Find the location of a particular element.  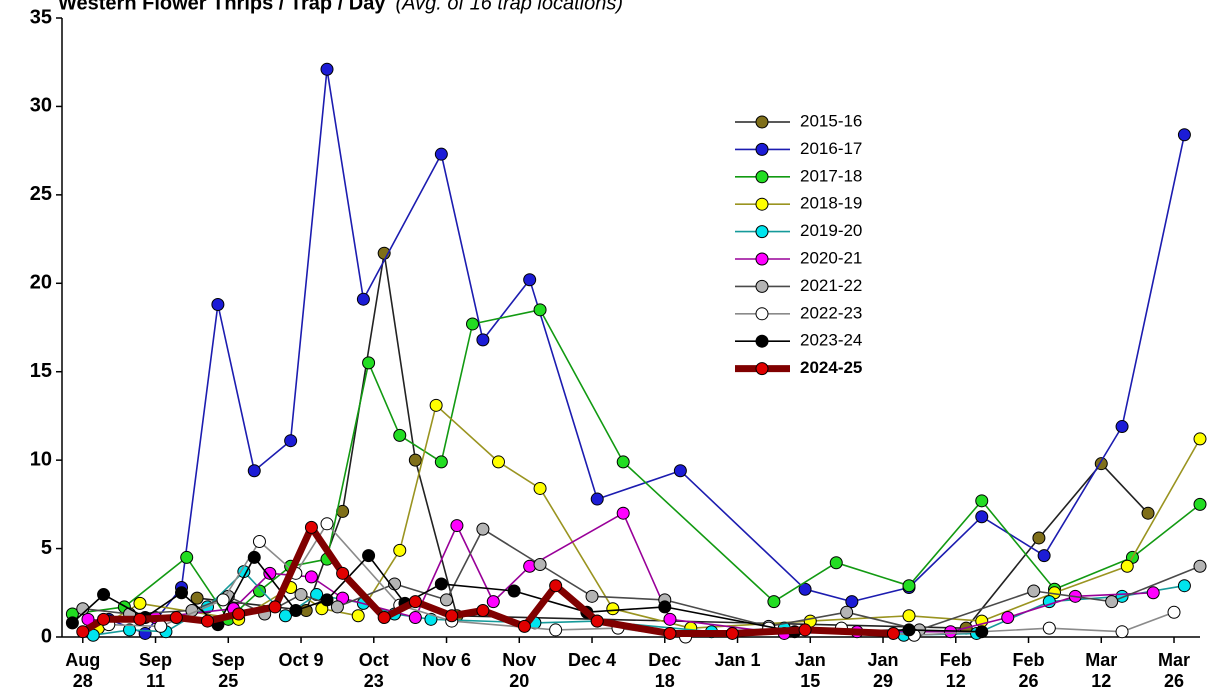

y-tick-label: 15 is located at coordinates (41, 371).